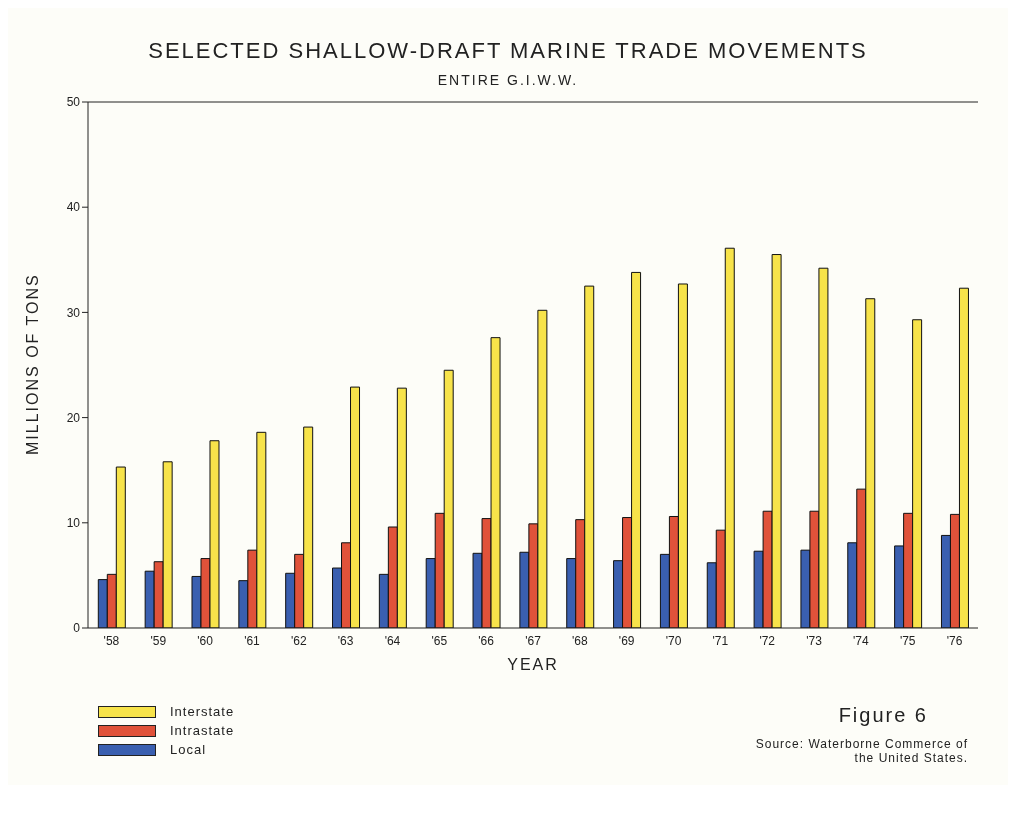 The width and height of the screenshot is (1026, 821). What do you see at coordinates (202, 730) in the screenshot?
I see `legend-label: Intrastate` at bounding box center [202, 730].